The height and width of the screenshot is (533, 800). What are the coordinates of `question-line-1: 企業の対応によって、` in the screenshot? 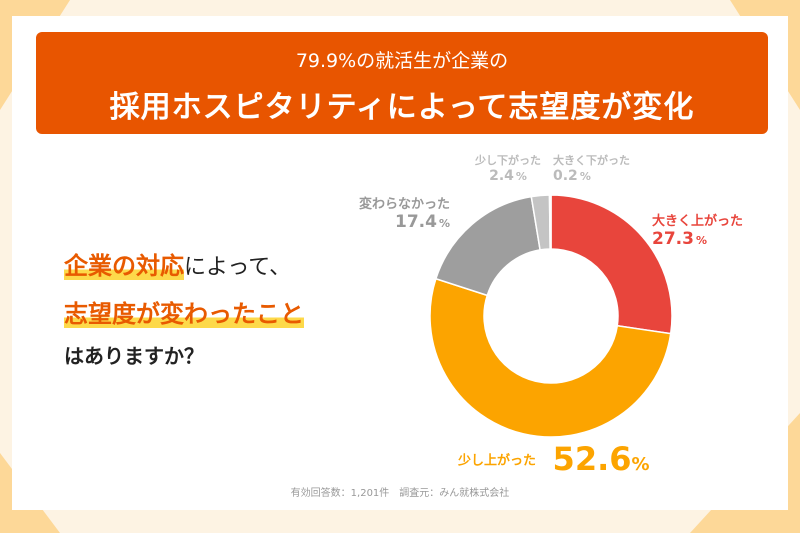 It's located at (177, 263).